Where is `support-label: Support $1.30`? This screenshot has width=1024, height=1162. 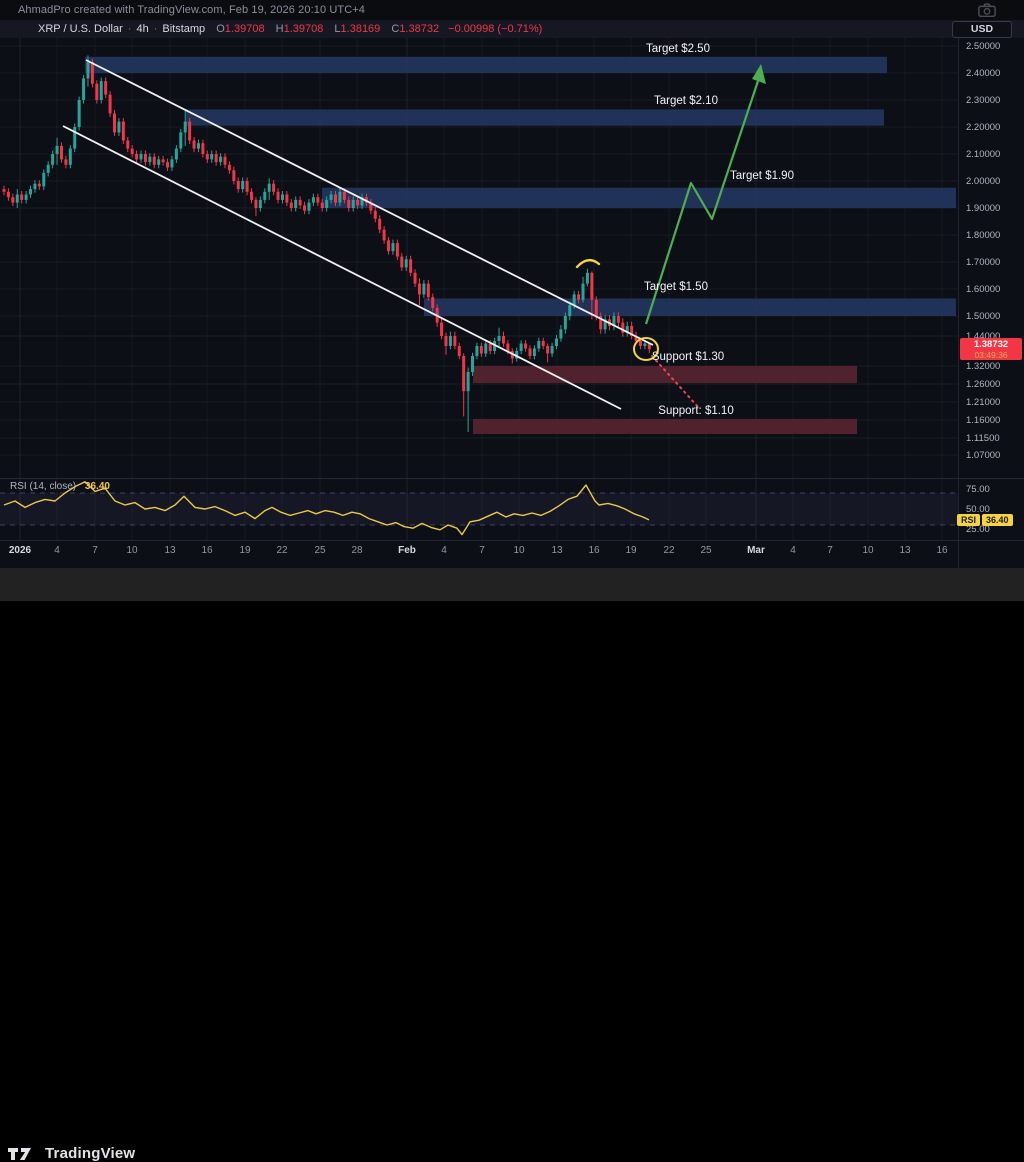
support-label: Support $1.30 is located at coordinates (688, 357).